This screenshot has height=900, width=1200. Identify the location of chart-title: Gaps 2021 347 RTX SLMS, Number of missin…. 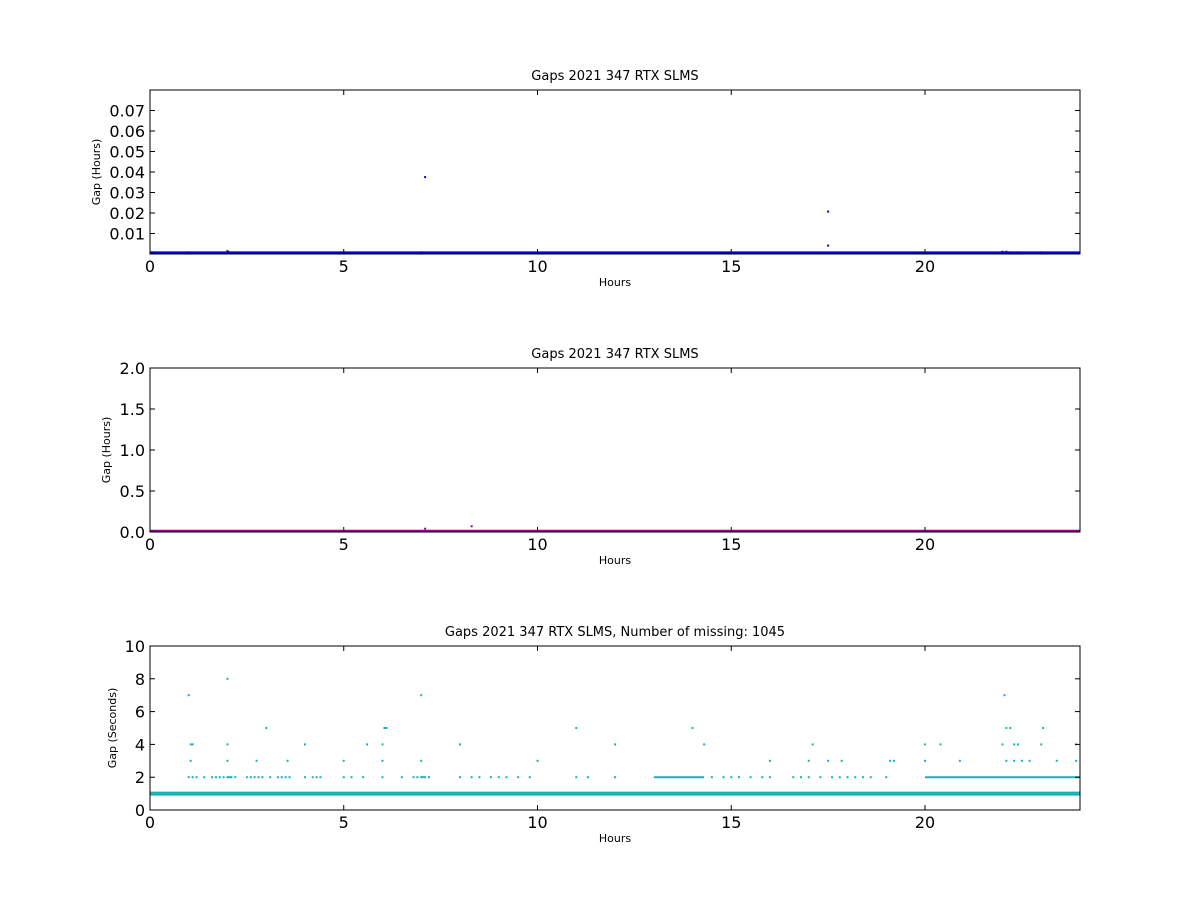
(615, 632).